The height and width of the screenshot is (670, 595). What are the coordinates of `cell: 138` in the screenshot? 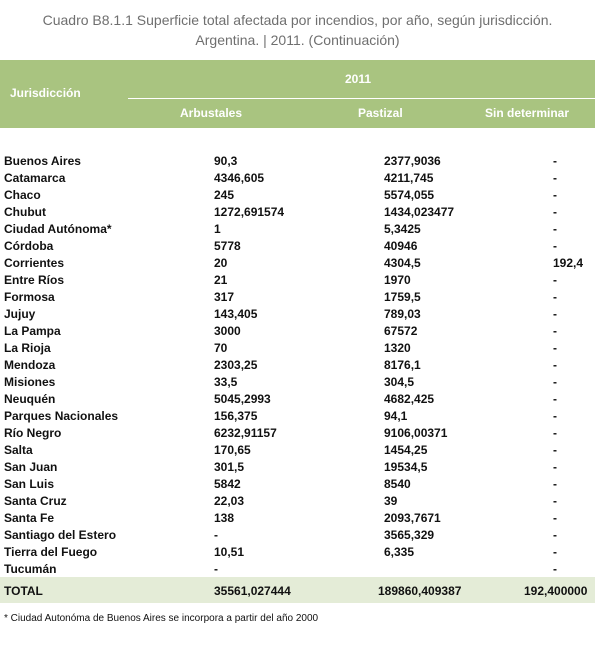 It's located at (224, 518).